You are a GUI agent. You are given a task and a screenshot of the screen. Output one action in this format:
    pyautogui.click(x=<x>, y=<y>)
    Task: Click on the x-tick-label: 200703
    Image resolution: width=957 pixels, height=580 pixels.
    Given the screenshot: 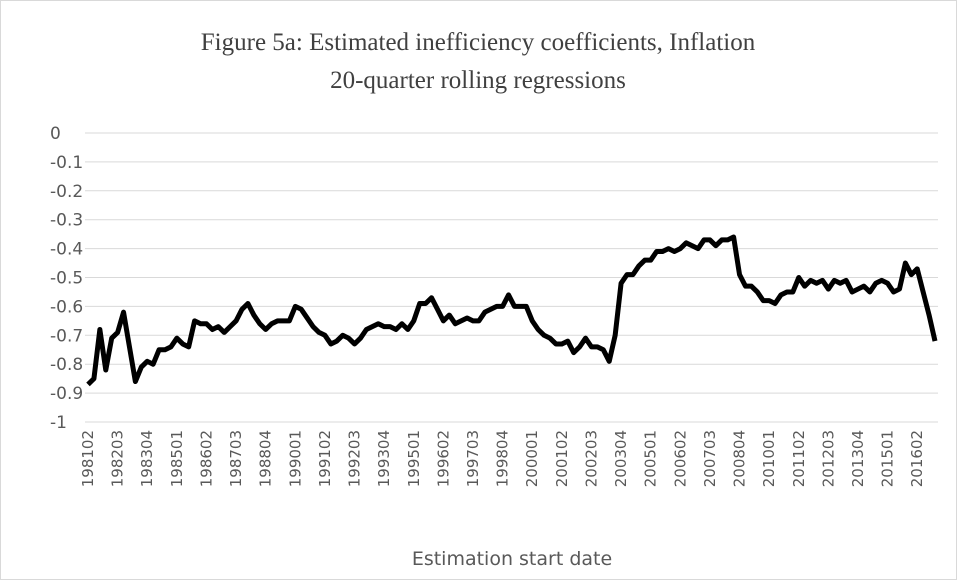 What is the action you would take?
    pyautogui.click(x=710, y=458)
    